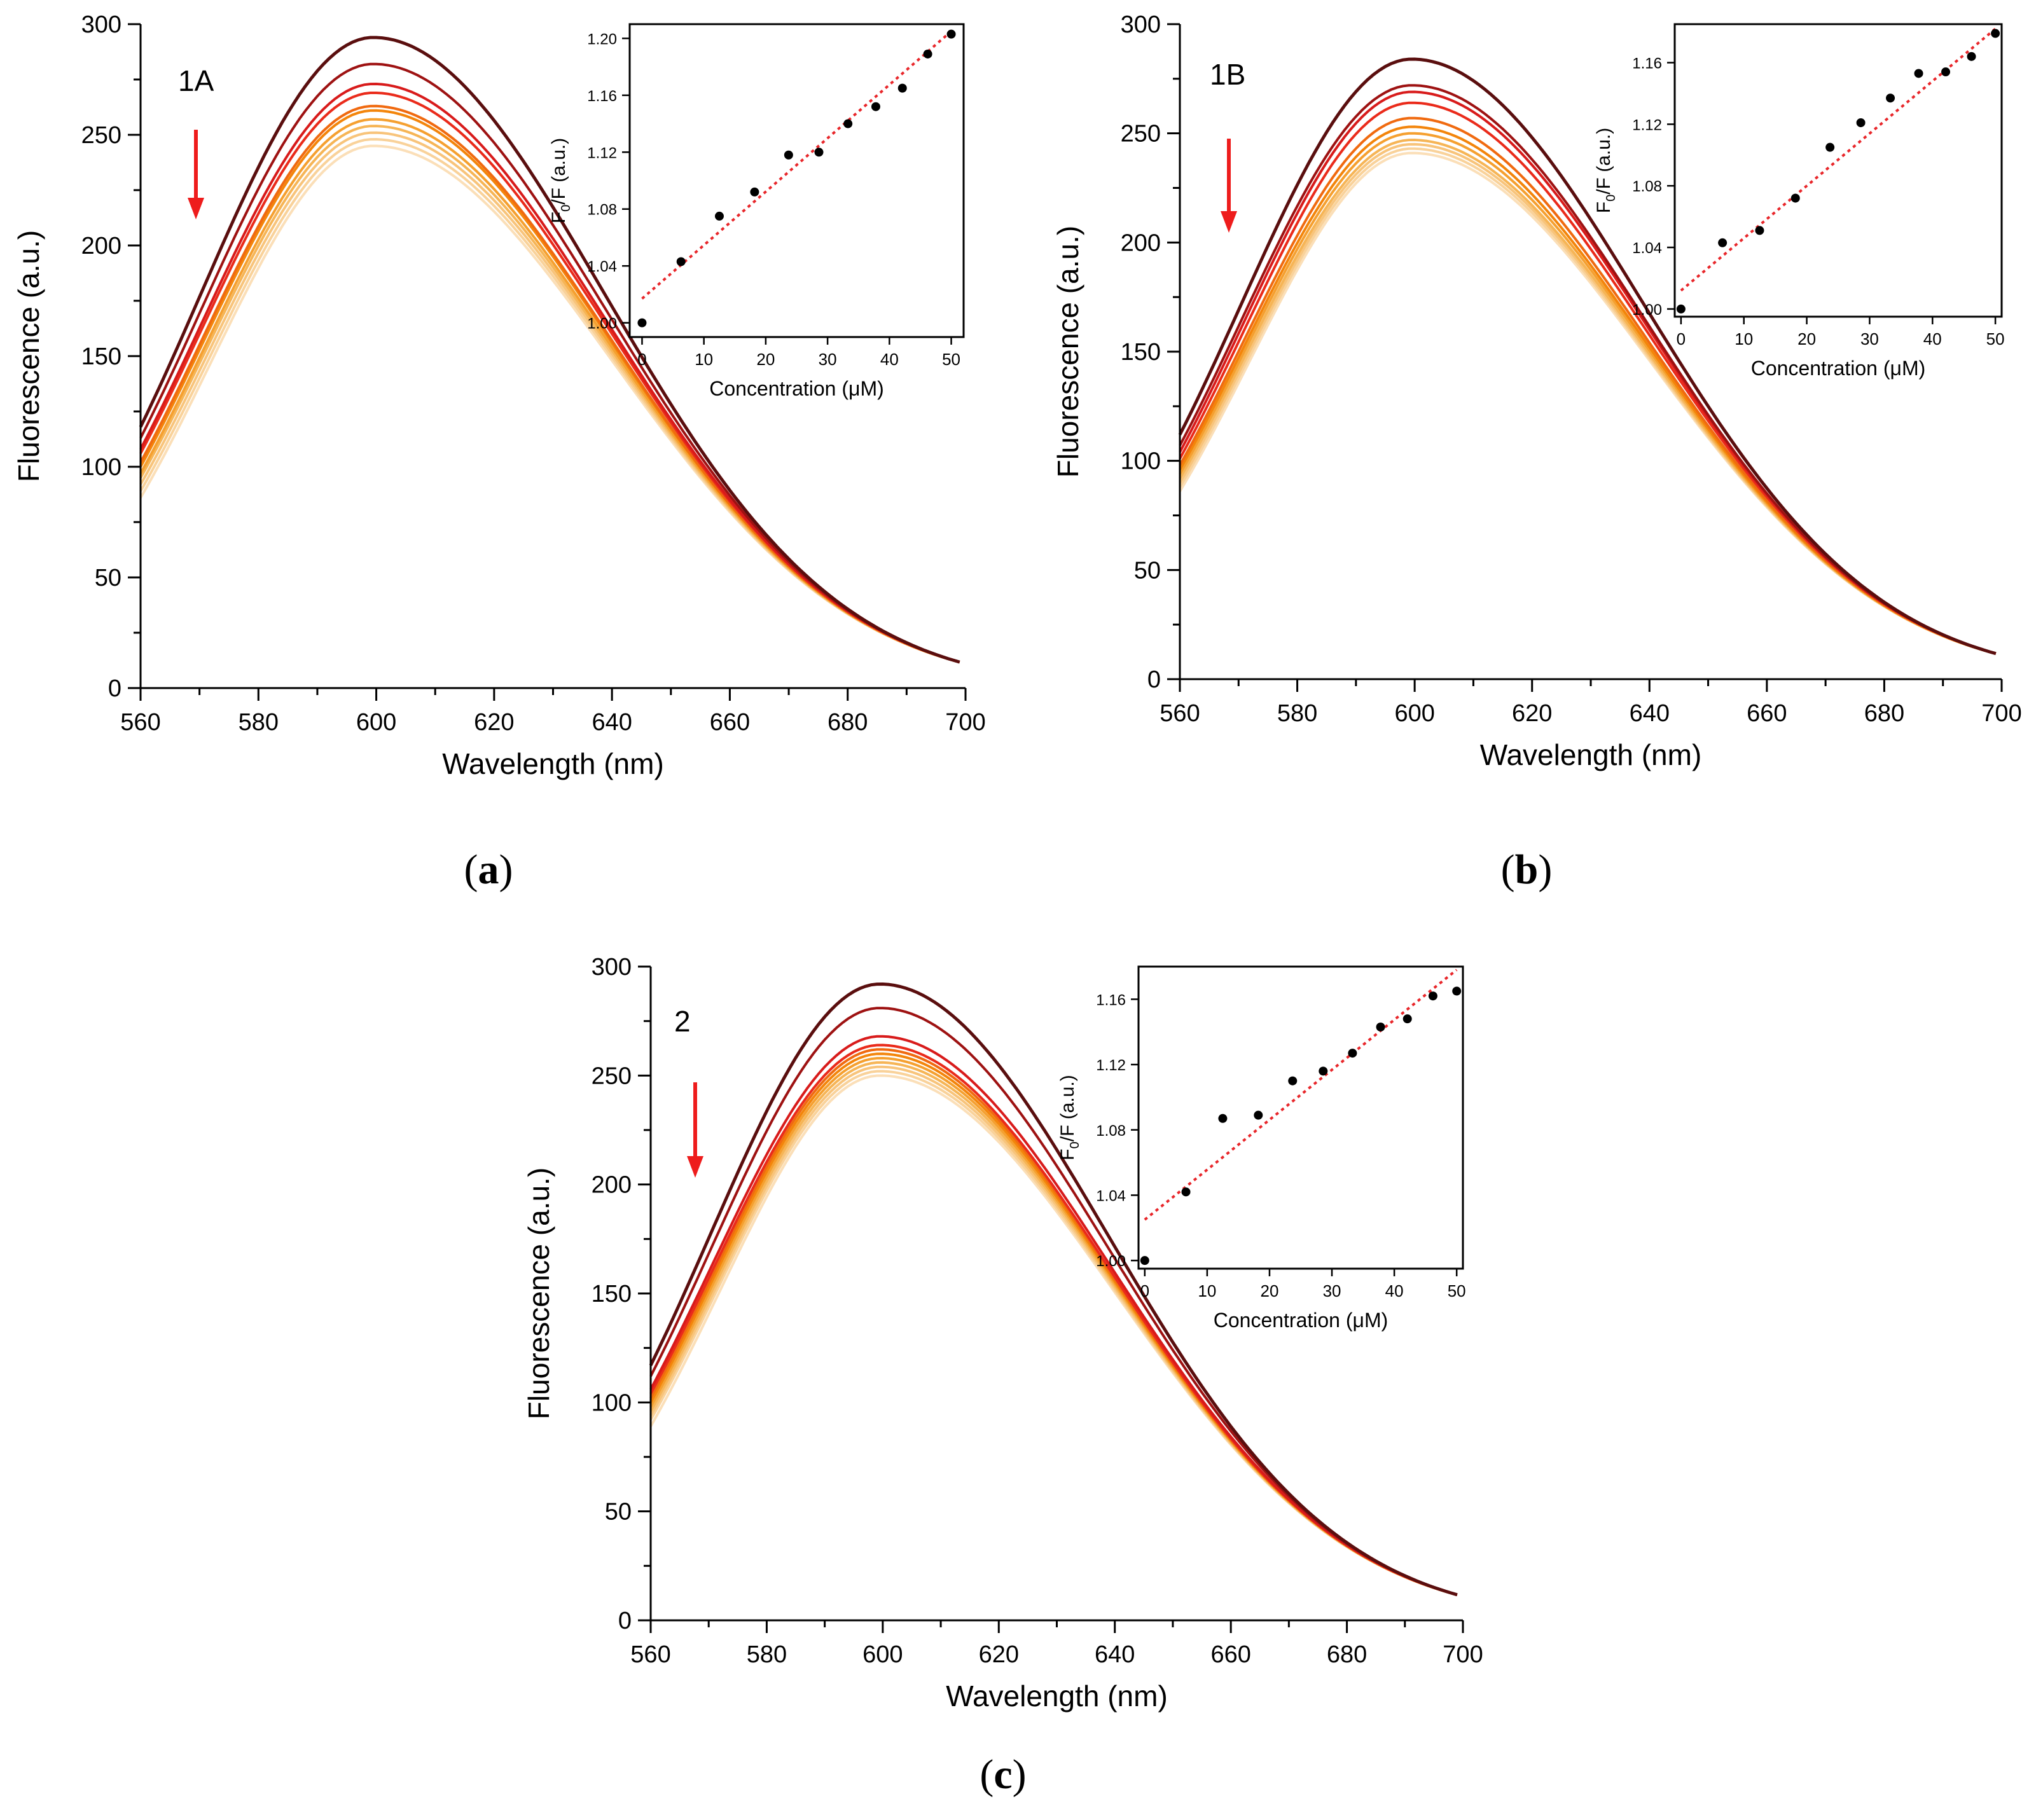 This screenshot has width=2029, height=1820. What do you see at coordinates (1457, 1290) in the screenshot?
I see `inset-x-tick-label: 50` at bounding box center [1457, 1290].